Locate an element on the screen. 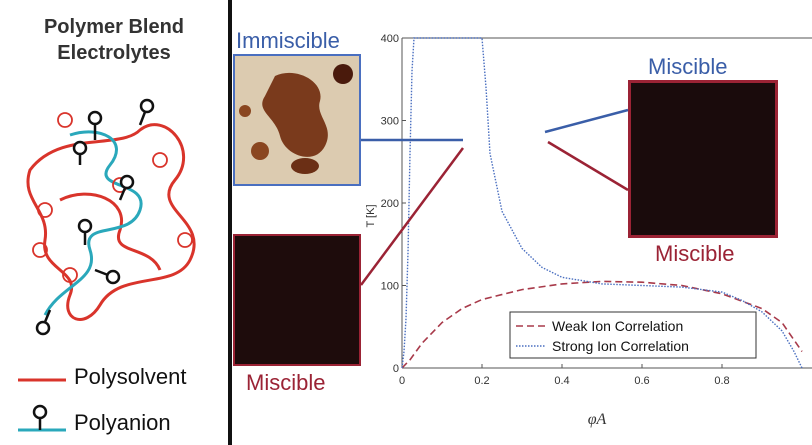  legend-frame is located at coordinates (633, 335).